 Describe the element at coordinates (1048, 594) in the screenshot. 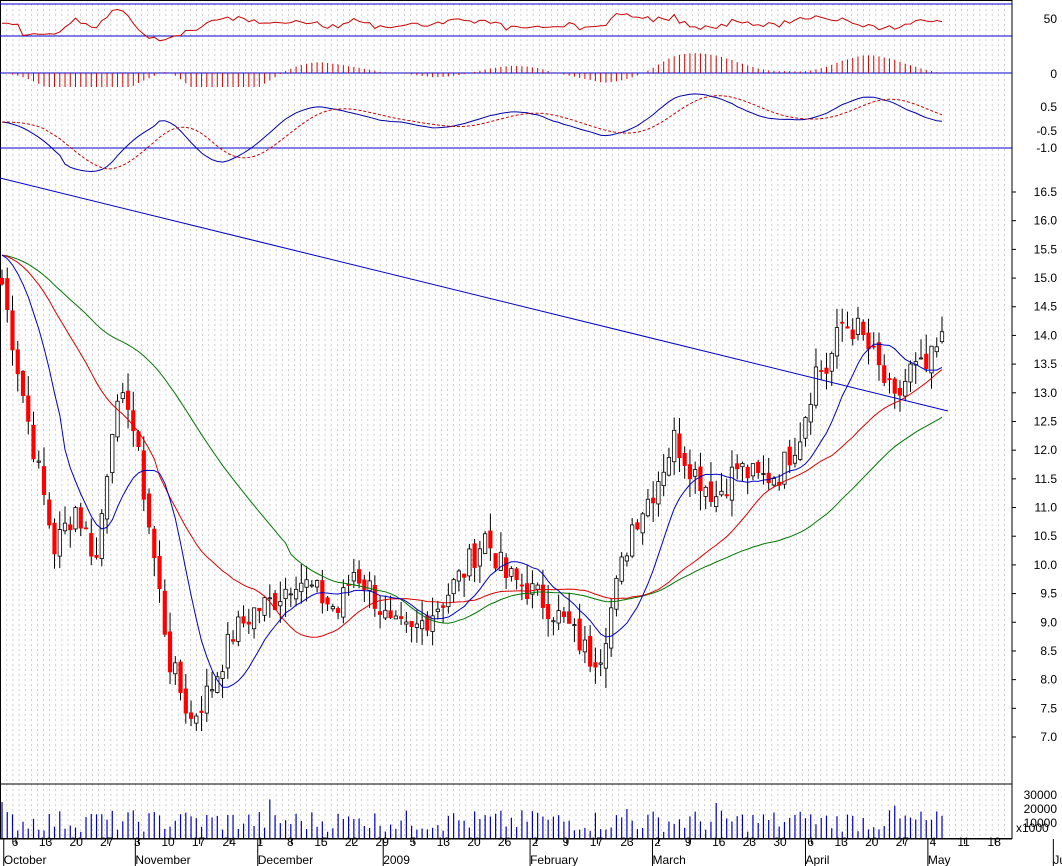

I see `price-tick-label: 9.5` at that location.